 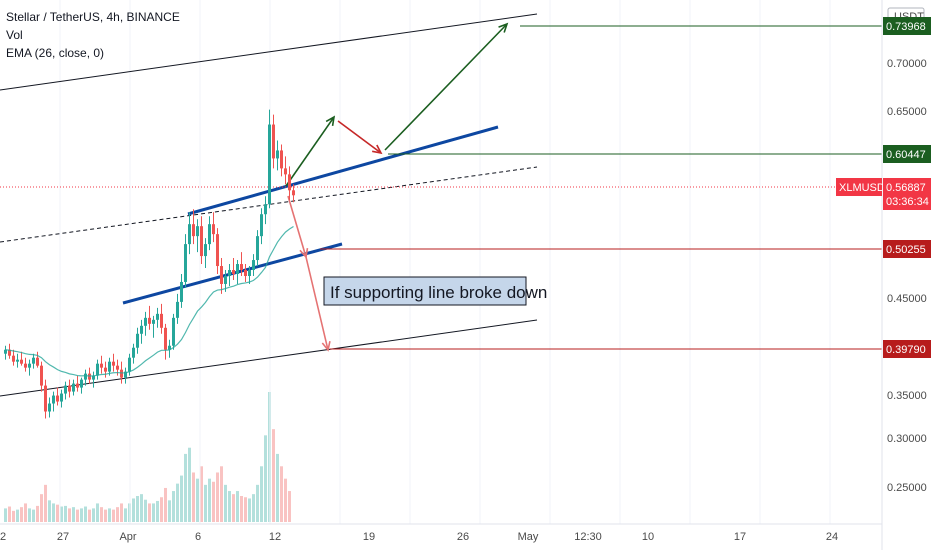 What do you see at coordinates (14, 35) in the screenshot?
I see `legend-volume: Vol` at bounding box center [14, 35].